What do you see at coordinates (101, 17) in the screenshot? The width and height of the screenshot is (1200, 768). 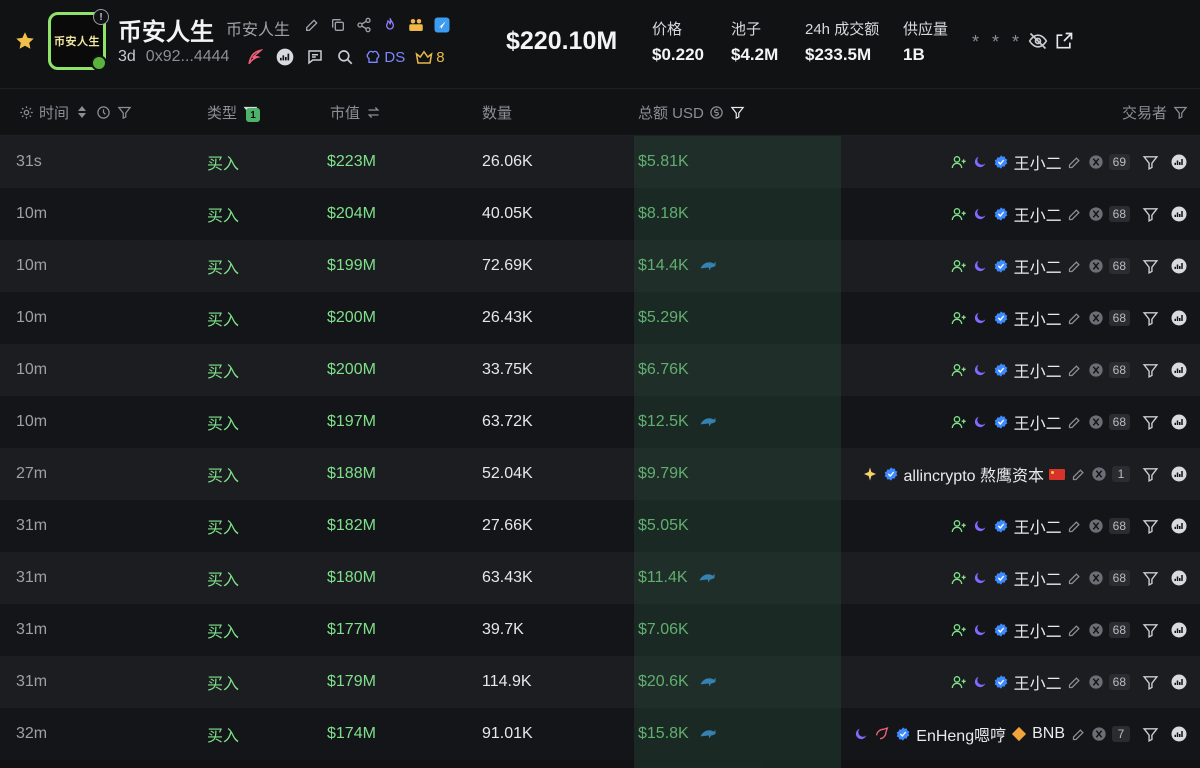 I see `info-icon: !` at bounding box center [101, 17].